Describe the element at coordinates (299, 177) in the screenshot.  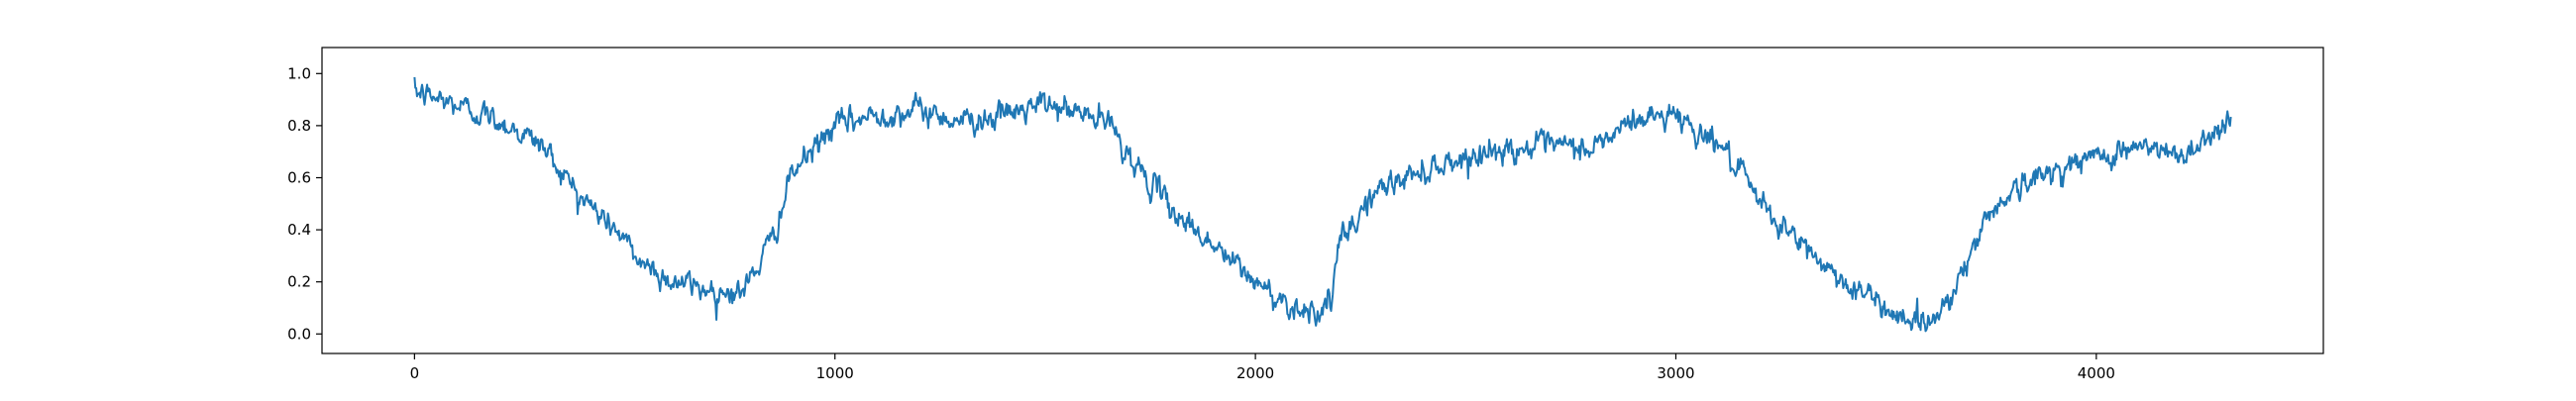
I see `y-tick-label: 0.6` at that location.